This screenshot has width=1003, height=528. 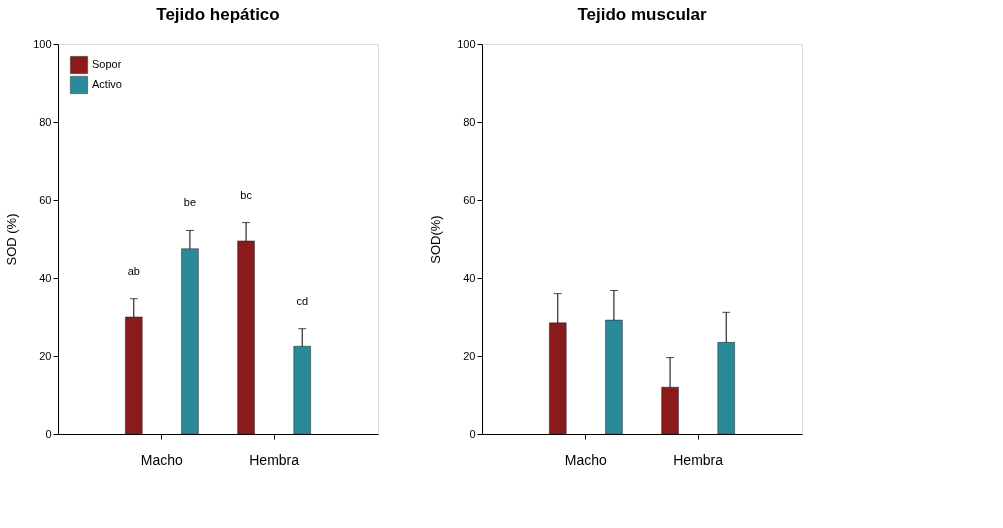 I want to click on legend-label: Activo, so click(x=107, y=84).